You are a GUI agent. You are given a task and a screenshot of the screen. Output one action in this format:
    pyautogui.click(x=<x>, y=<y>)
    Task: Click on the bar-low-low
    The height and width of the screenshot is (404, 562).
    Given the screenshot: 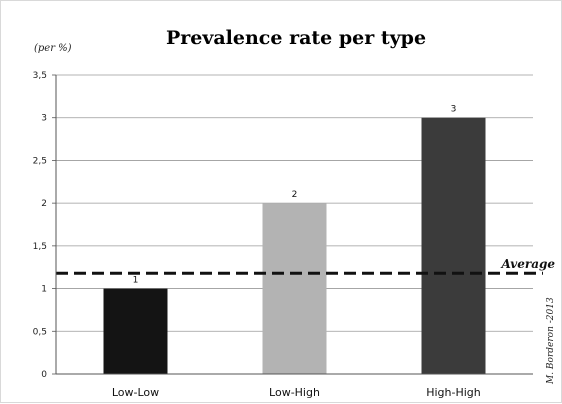 What is the action you would take?
    pyautogui.click(x=135, y=331)
    